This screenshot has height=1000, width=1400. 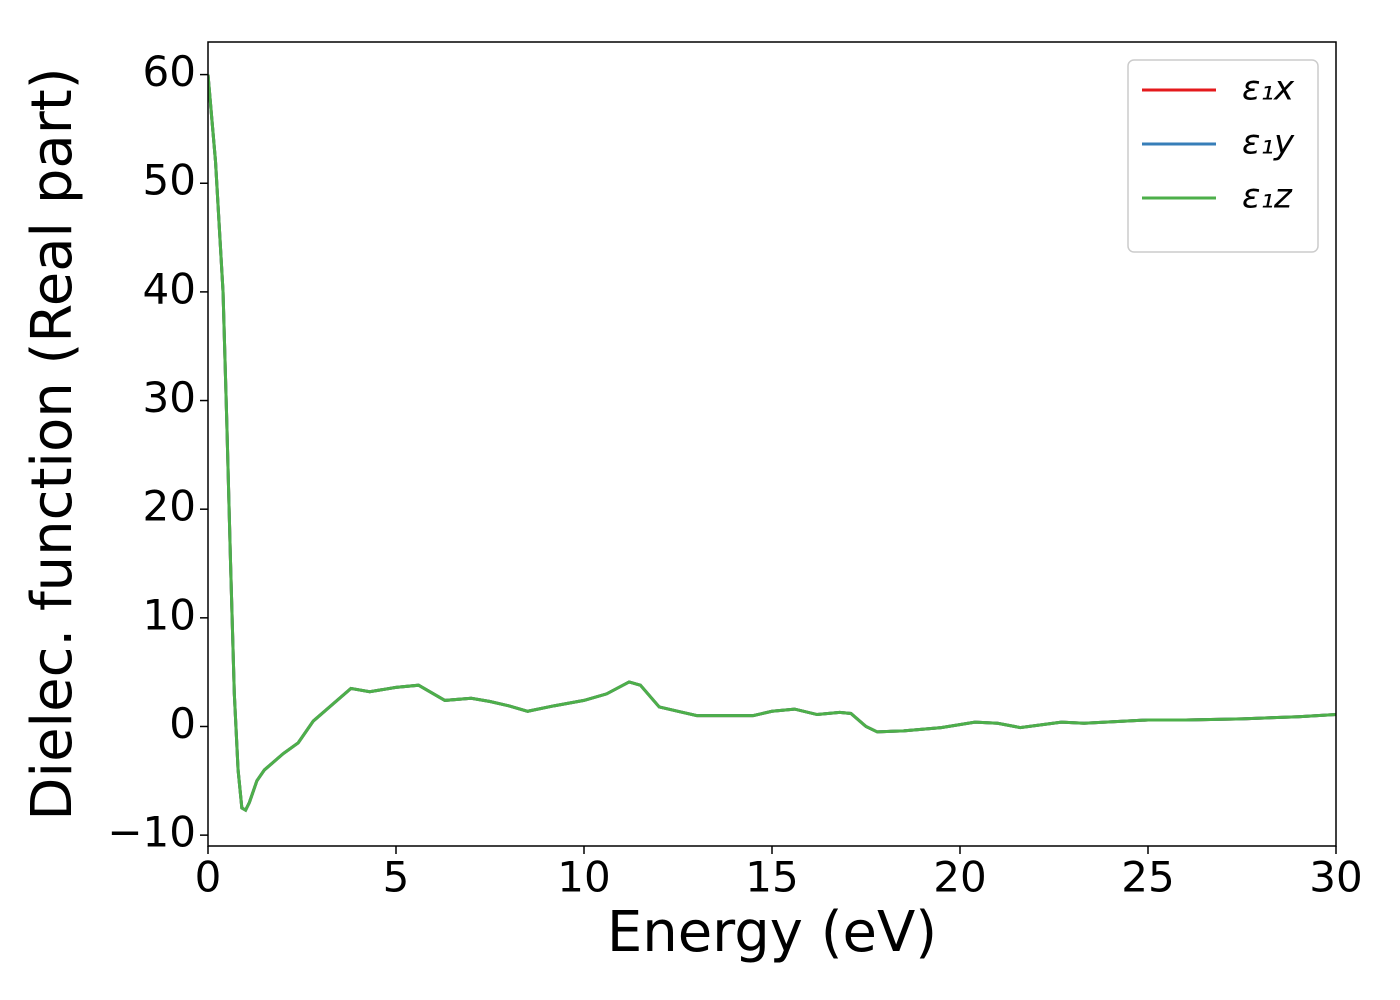 What do you see at coordinates (959, 877) in the screenshot?
I see `x-tick-label: 20` at bounding box center [959, 877].